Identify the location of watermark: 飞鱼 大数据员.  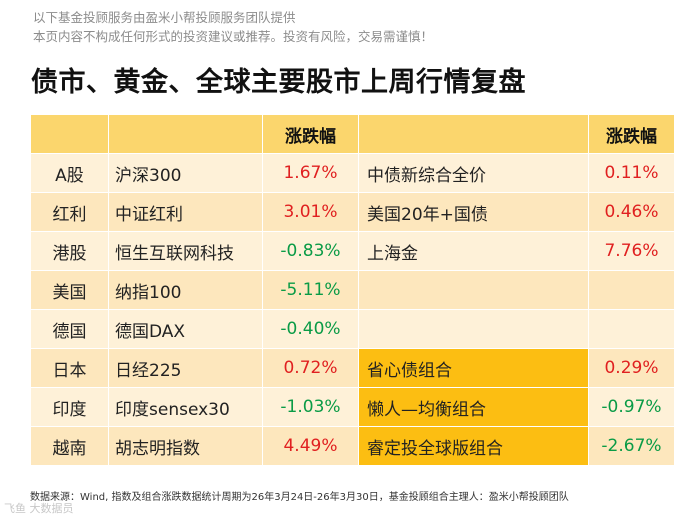
(39, 508).